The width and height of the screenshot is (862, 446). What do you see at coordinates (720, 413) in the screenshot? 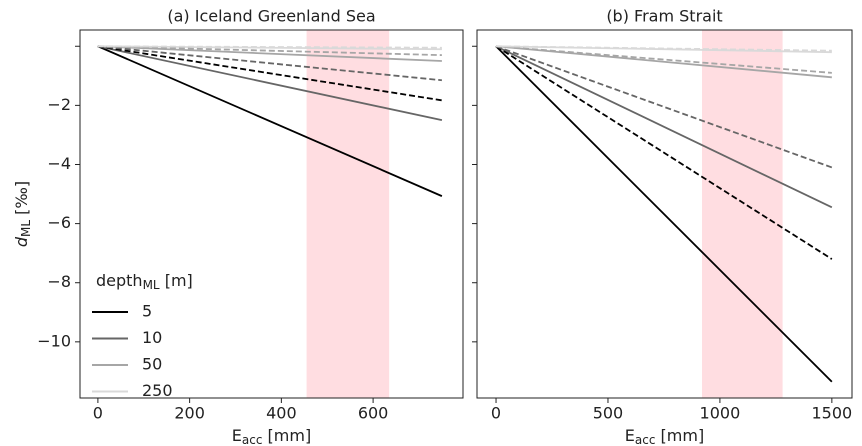
I see `x-tick-label: 1000` at bounding box center [720, 413].